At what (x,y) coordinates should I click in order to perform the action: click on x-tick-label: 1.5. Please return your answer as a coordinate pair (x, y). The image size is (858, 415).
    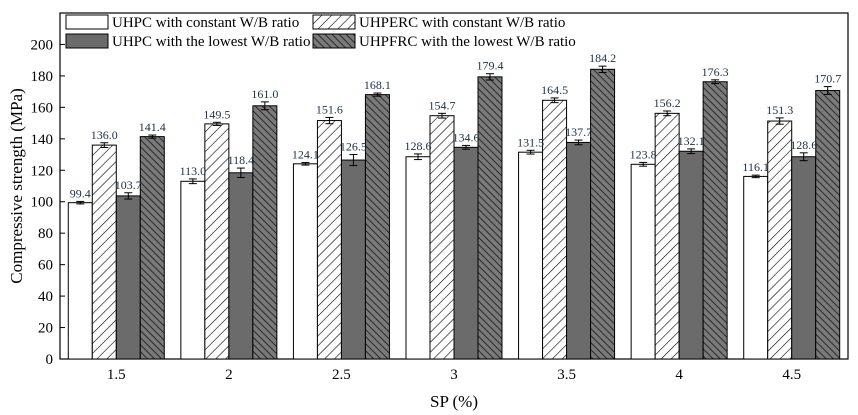
    Looking at the image, I should click on (116, 375).